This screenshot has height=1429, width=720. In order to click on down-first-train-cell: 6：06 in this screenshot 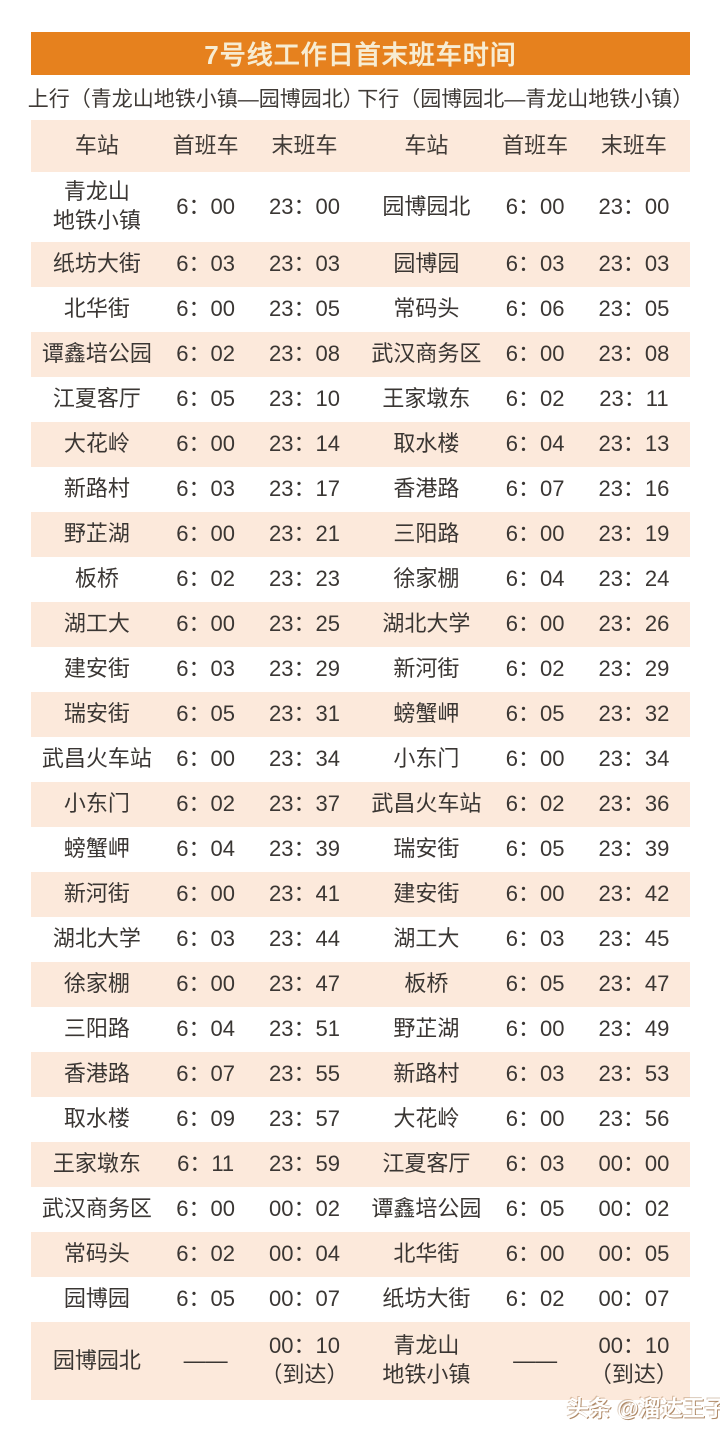, I will do `click(535, 309)`.